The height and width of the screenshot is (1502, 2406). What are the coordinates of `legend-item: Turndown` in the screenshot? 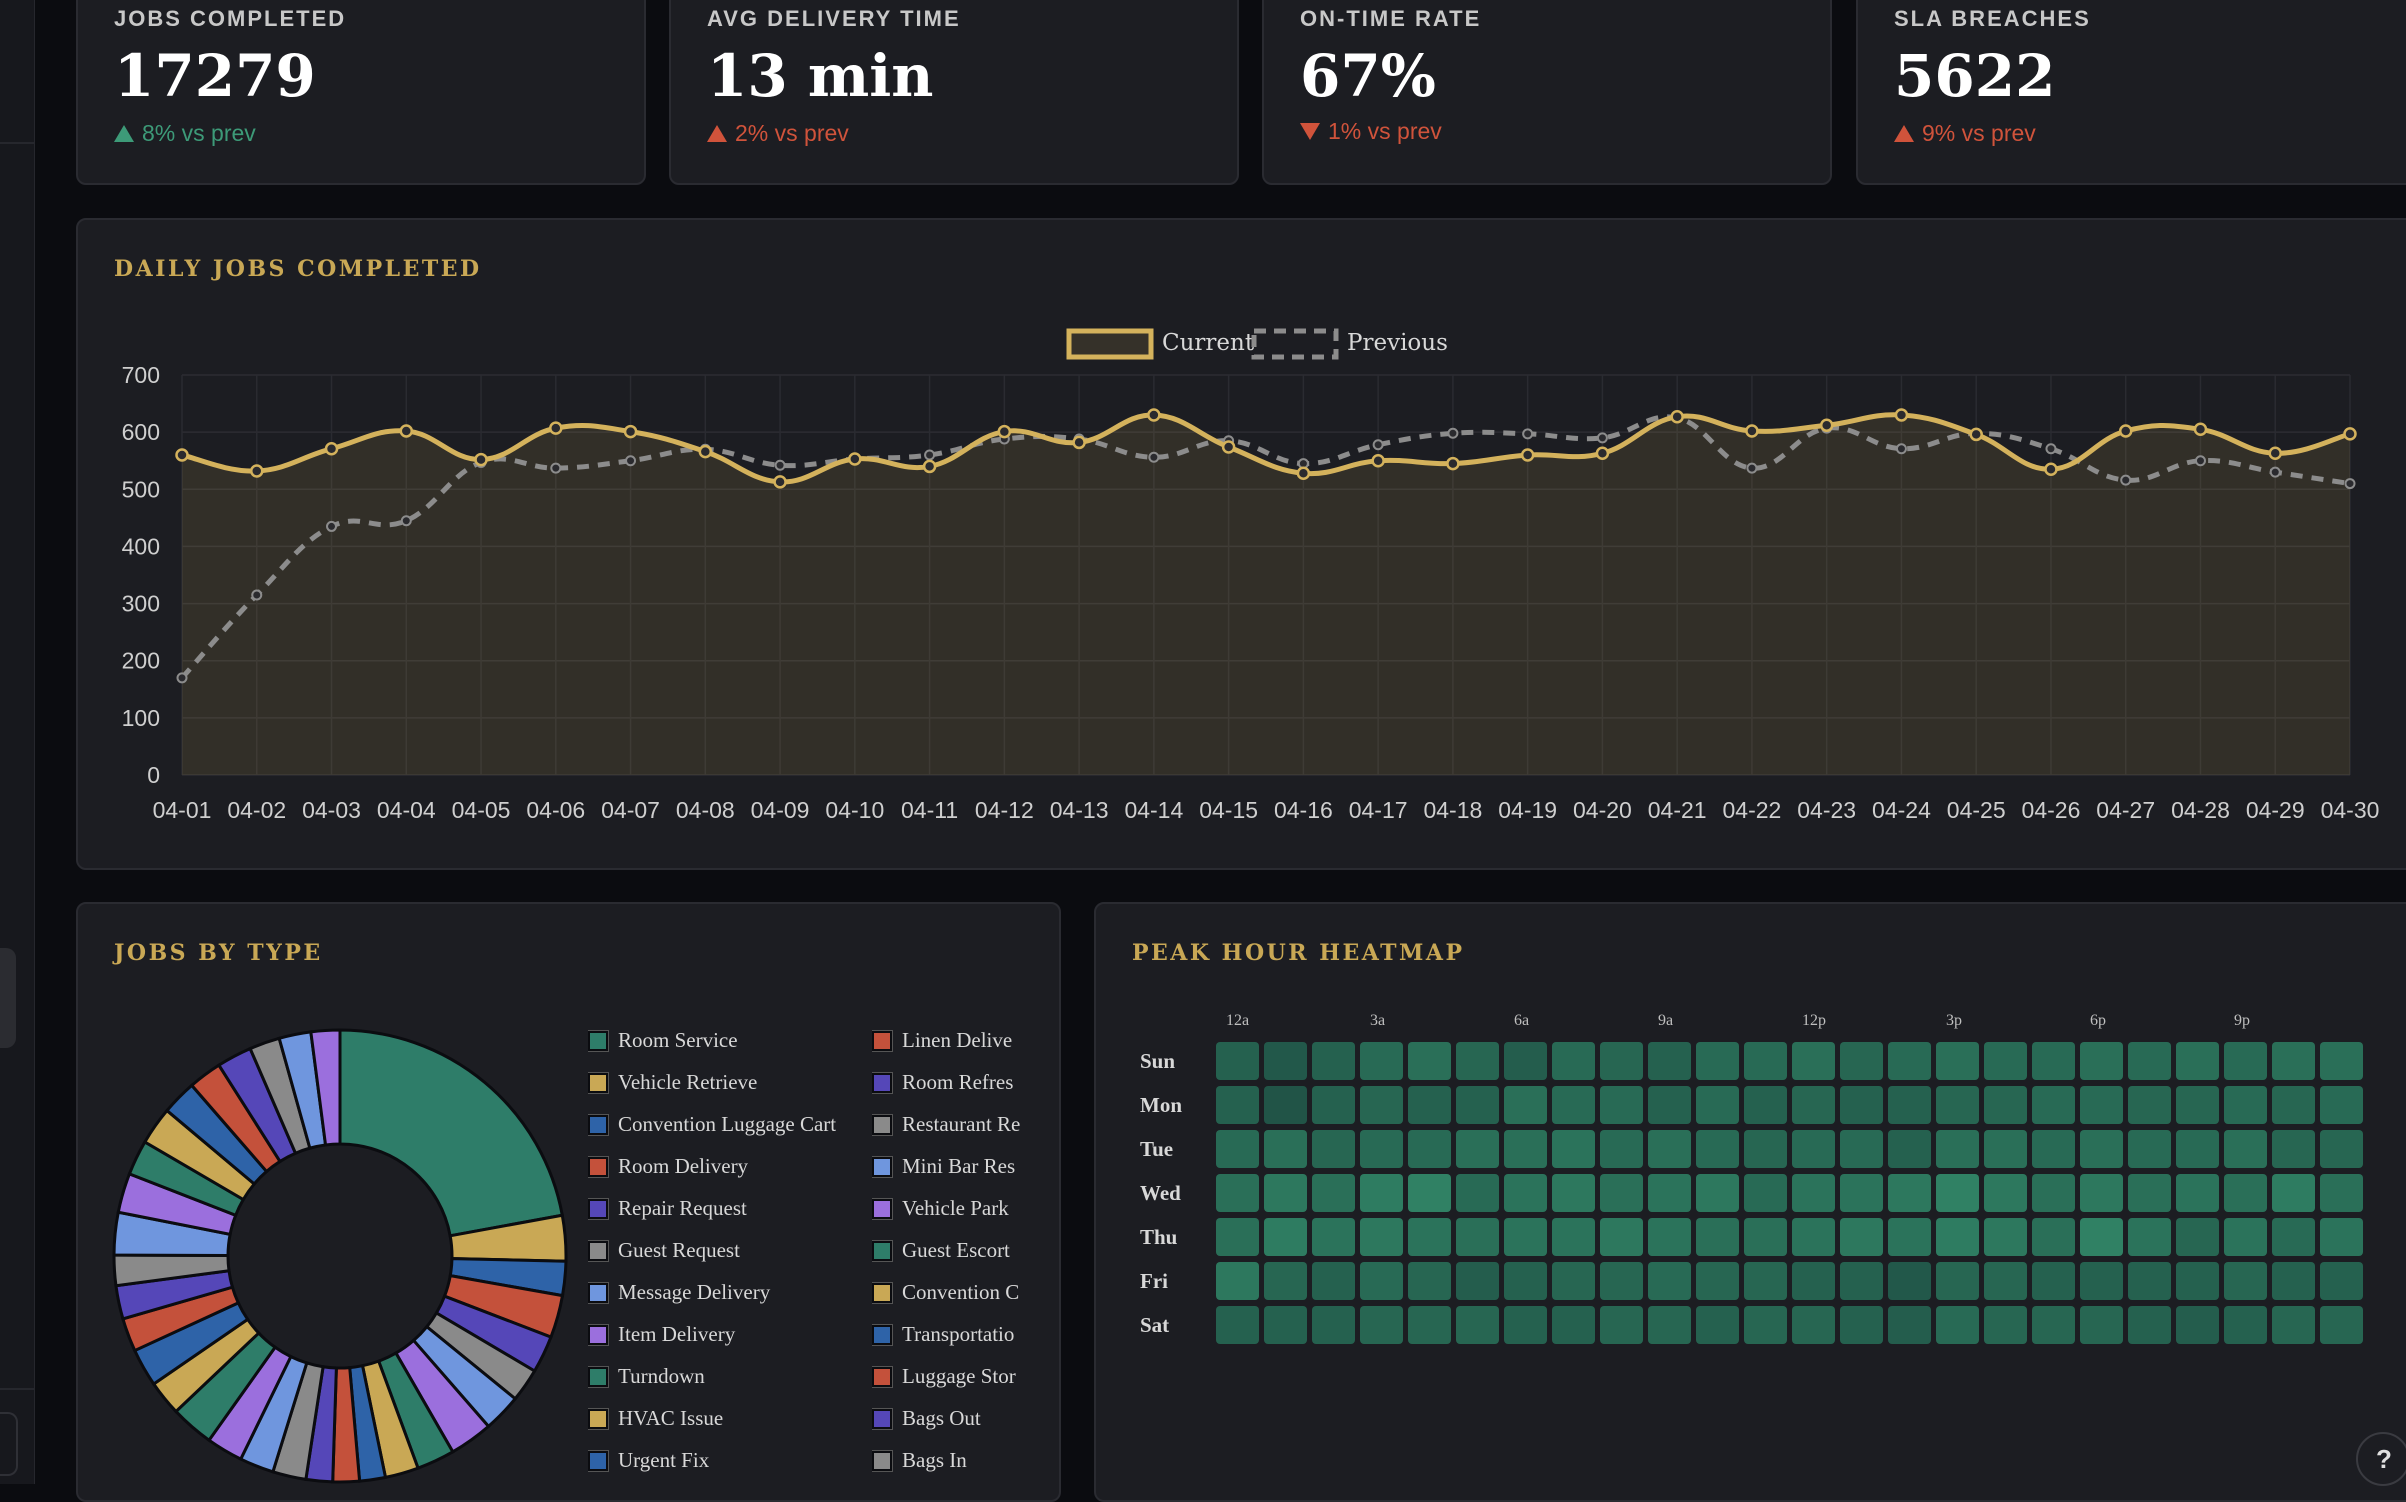 It's located at (726, 1376).